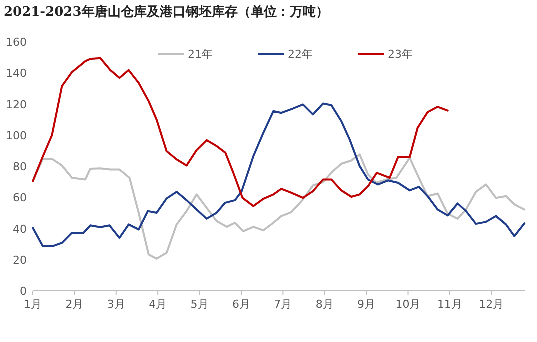 This screenshot has width=537, height=342. What do you see at coordinates (166, 12) in the screenshot?
I see `chart-title: 2021-2023年唐山仓库及港口钢坯库存（单位：万吨）` at bounding box center [166, 12].